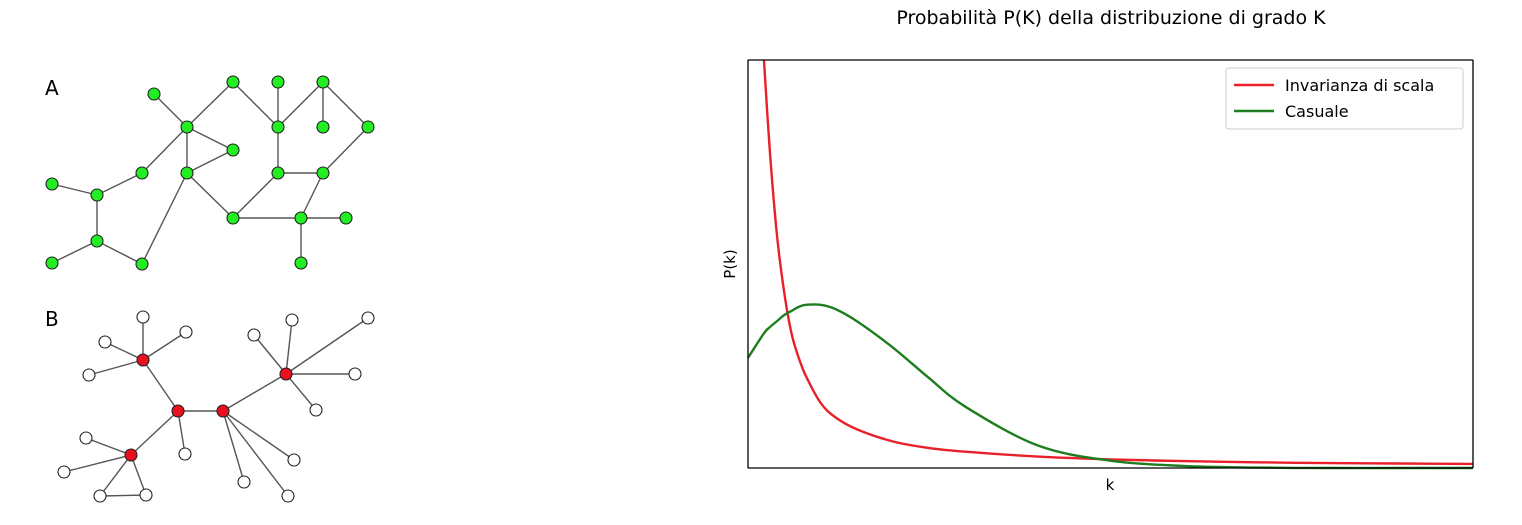 This screenshot has height=525, width=1522. What do you see at coordinates (1359, 85) in the screenshot?
I see `legend-label-scale-free: Invarianza di scala` at bounding box center [1359, 85].